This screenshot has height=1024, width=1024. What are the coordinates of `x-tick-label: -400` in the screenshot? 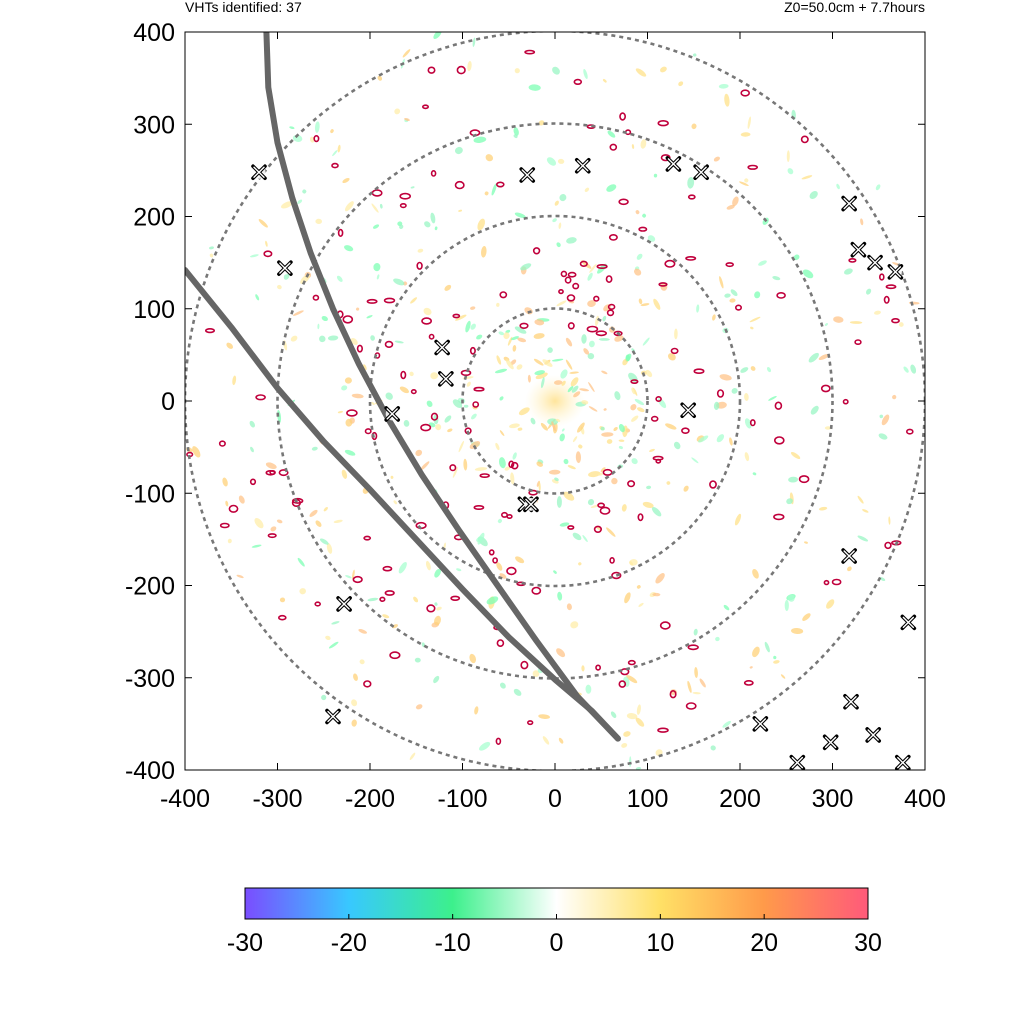 It's located at (185, 799).